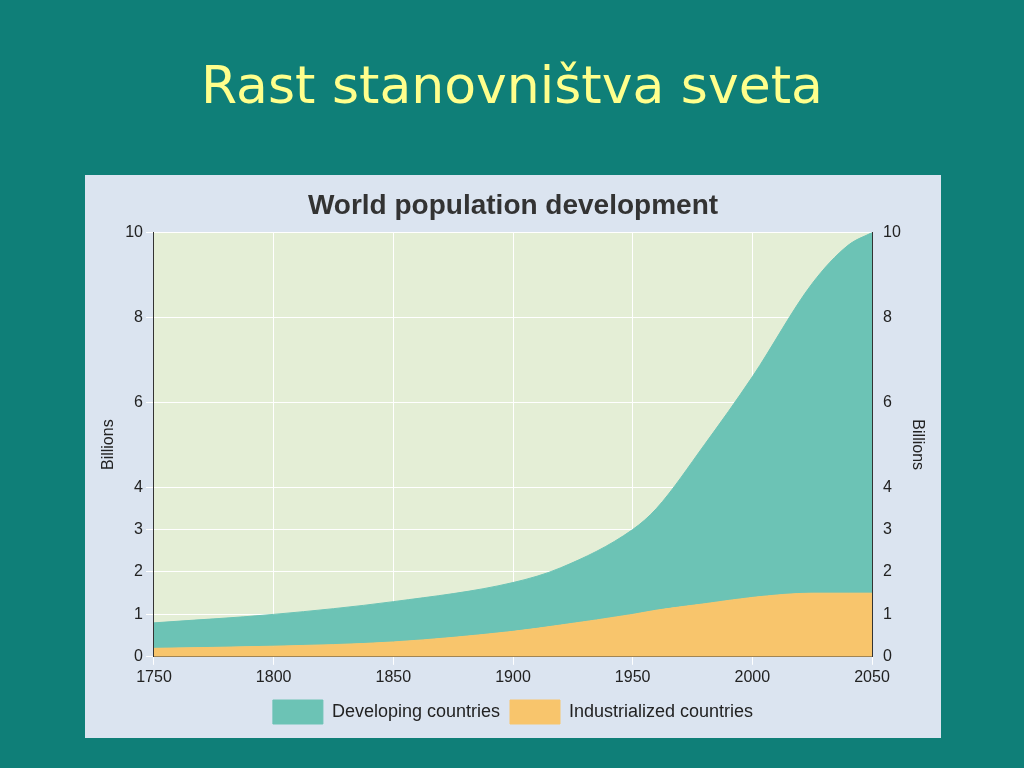  I want to click on y-tick-label: 10, so click(134, 232).